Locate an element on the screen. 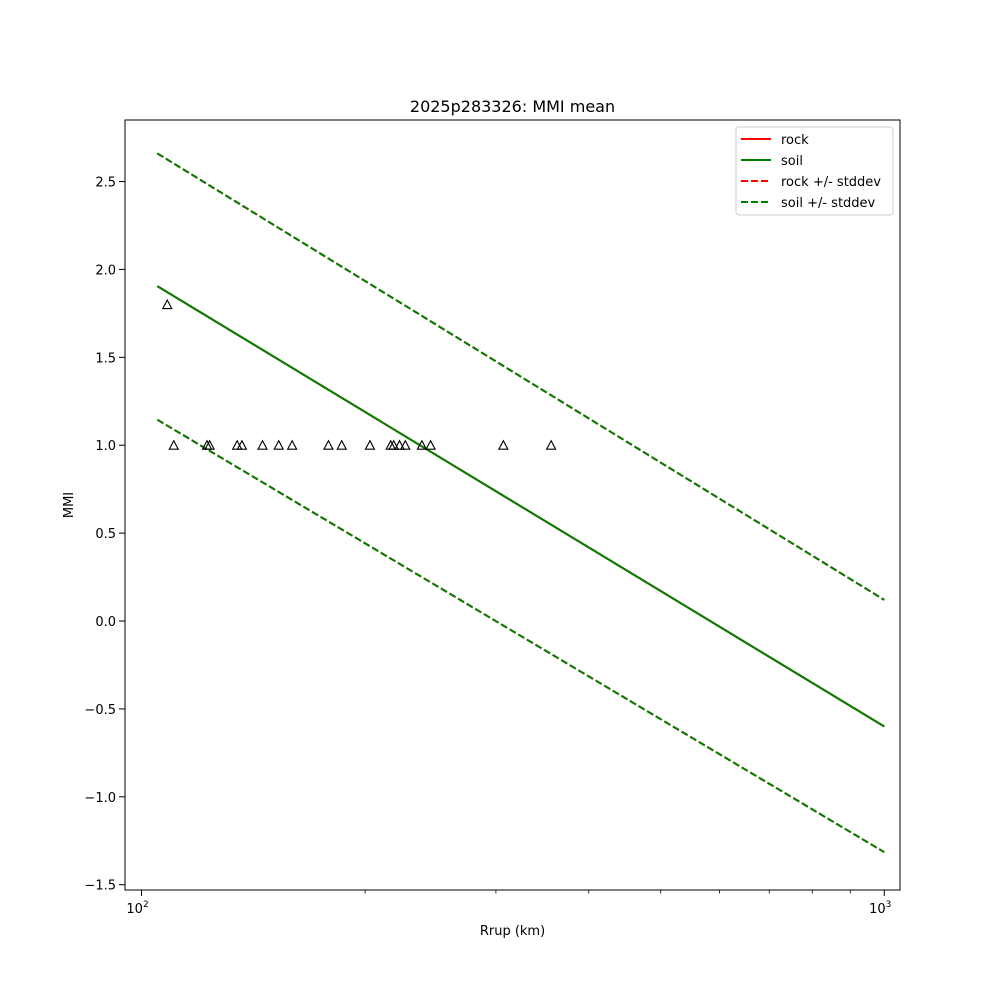 This screenshot has width=1000, height=1000. y-tick-label: 2.5 is located at coordinates (105, 183).